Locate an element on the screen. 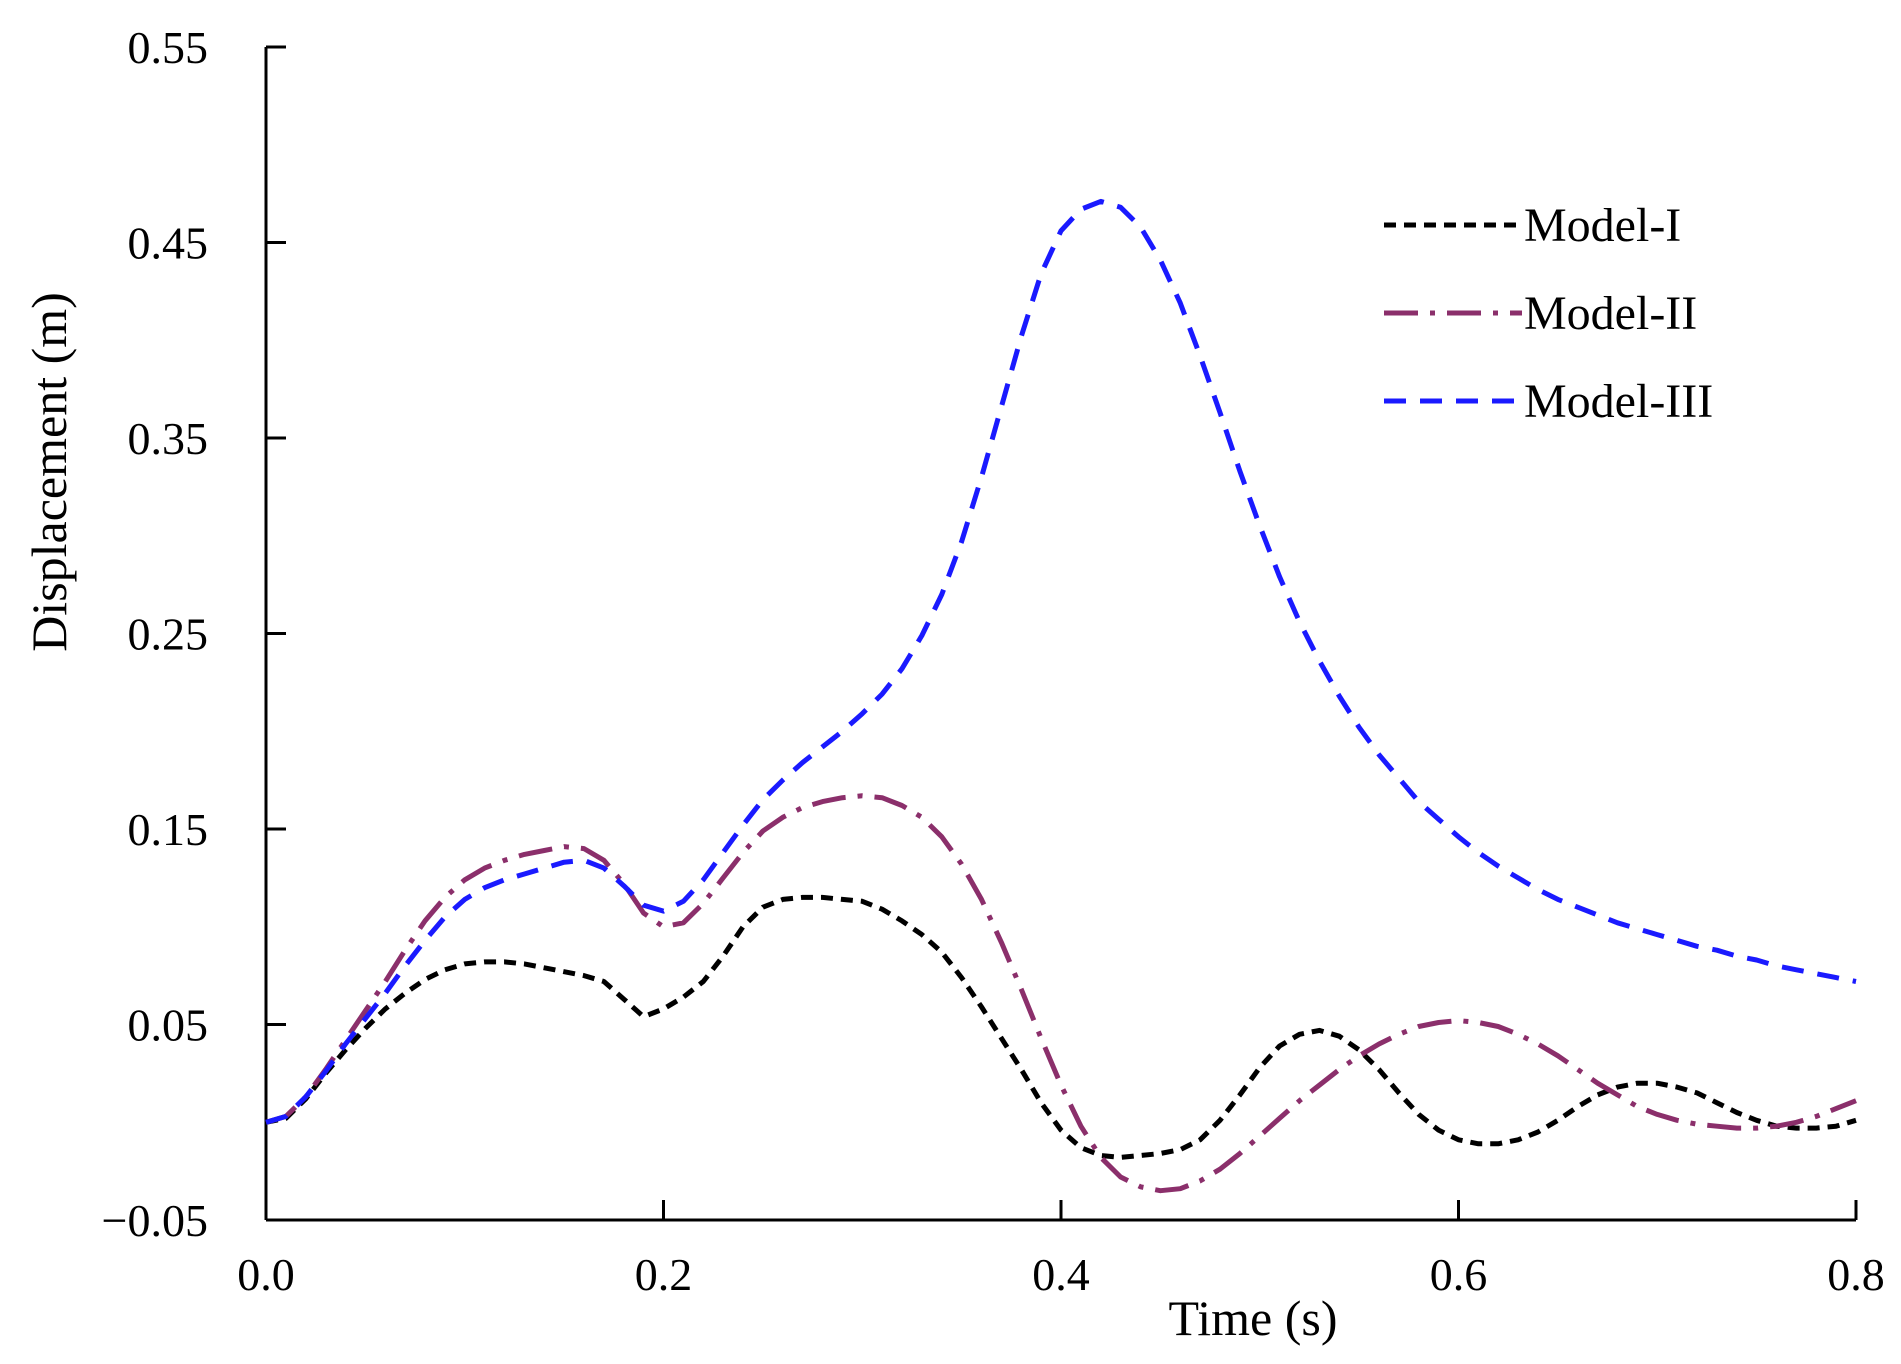  y-tick-label: 0.45 is located at coordinates (168, 243).